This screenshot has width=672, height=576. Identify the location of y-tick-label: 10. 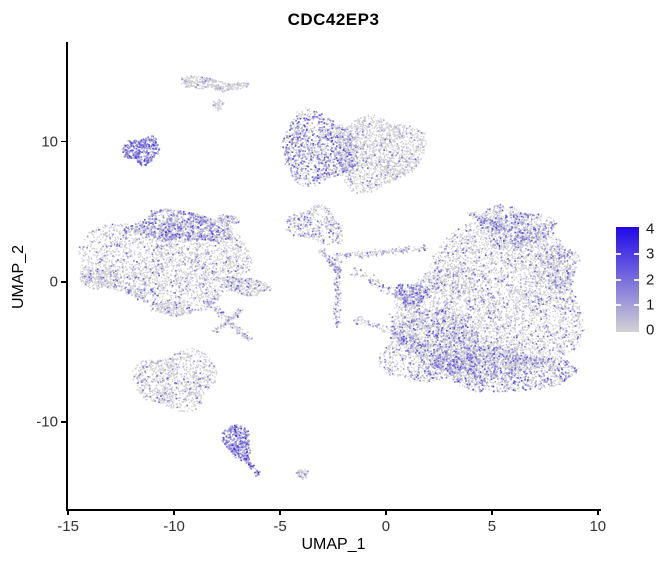
(49, 142).